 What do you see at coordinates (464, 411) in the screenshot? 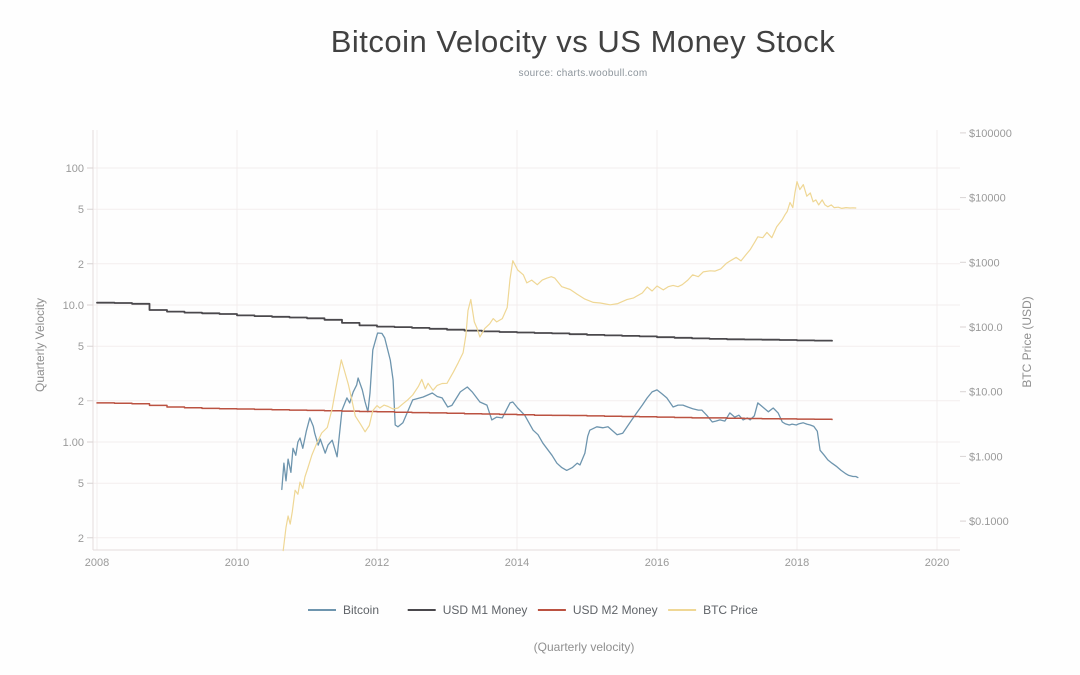
I see `series-line-usd-m2-money` at bounding box center [464, 411].